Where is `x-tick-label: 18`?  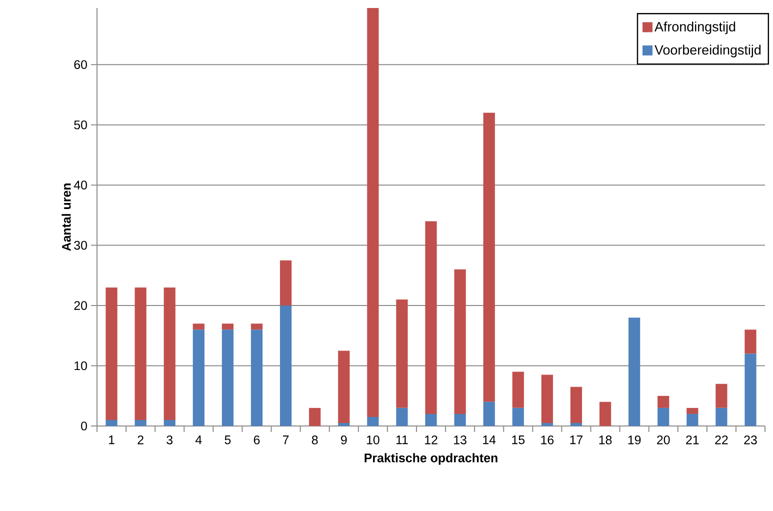 x-tick-label: 18 is located at coordinates (605, 440).